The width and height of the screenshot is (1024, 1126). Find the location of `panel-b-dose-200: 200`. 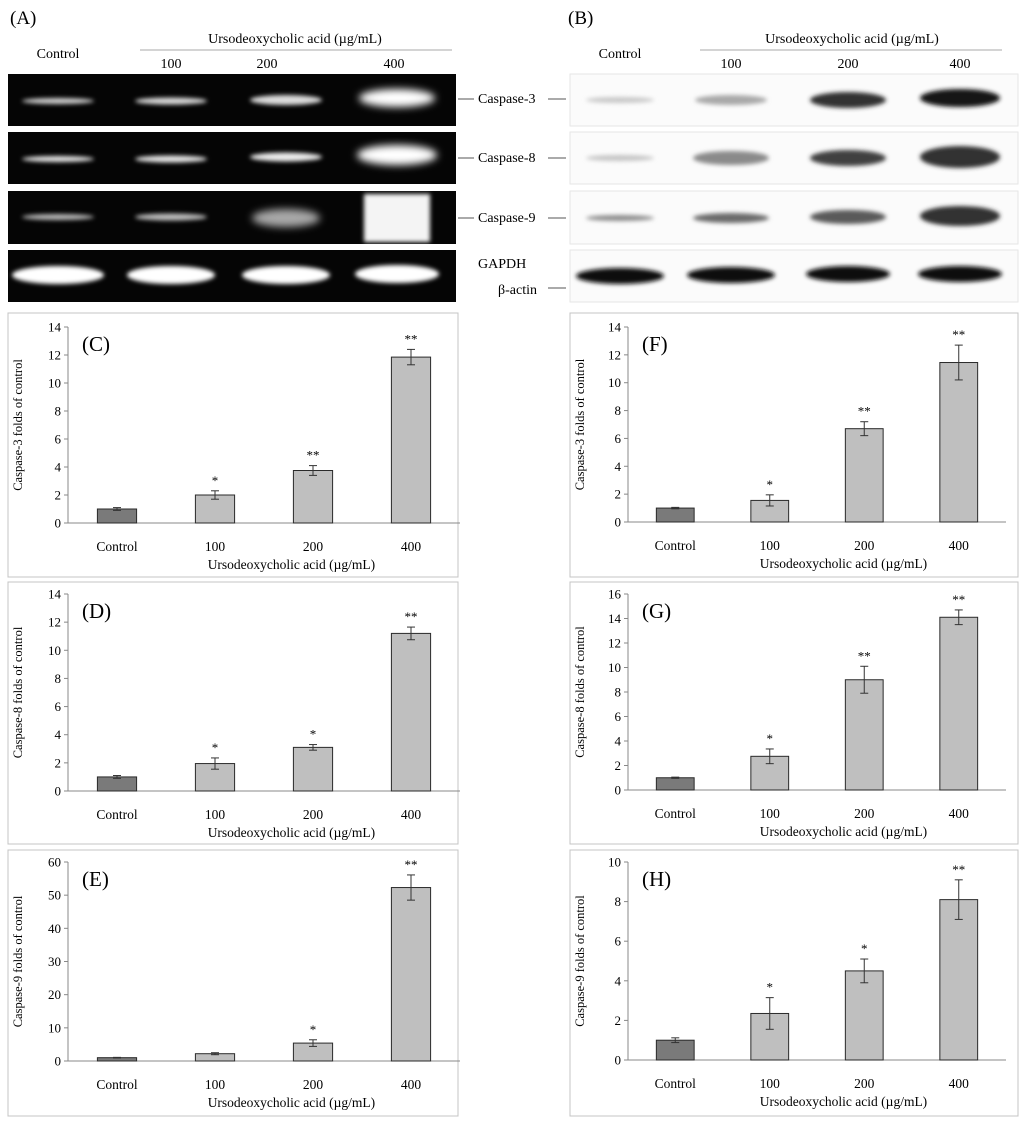

panel-b-dose-200: 200 is located at coordinates (848, 64).